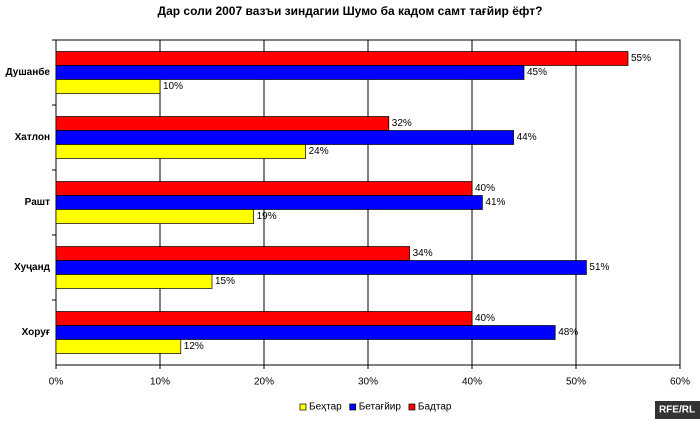 The image size is (700, 424). I want to click on watermark: RFE/RL, so click(677, 410).